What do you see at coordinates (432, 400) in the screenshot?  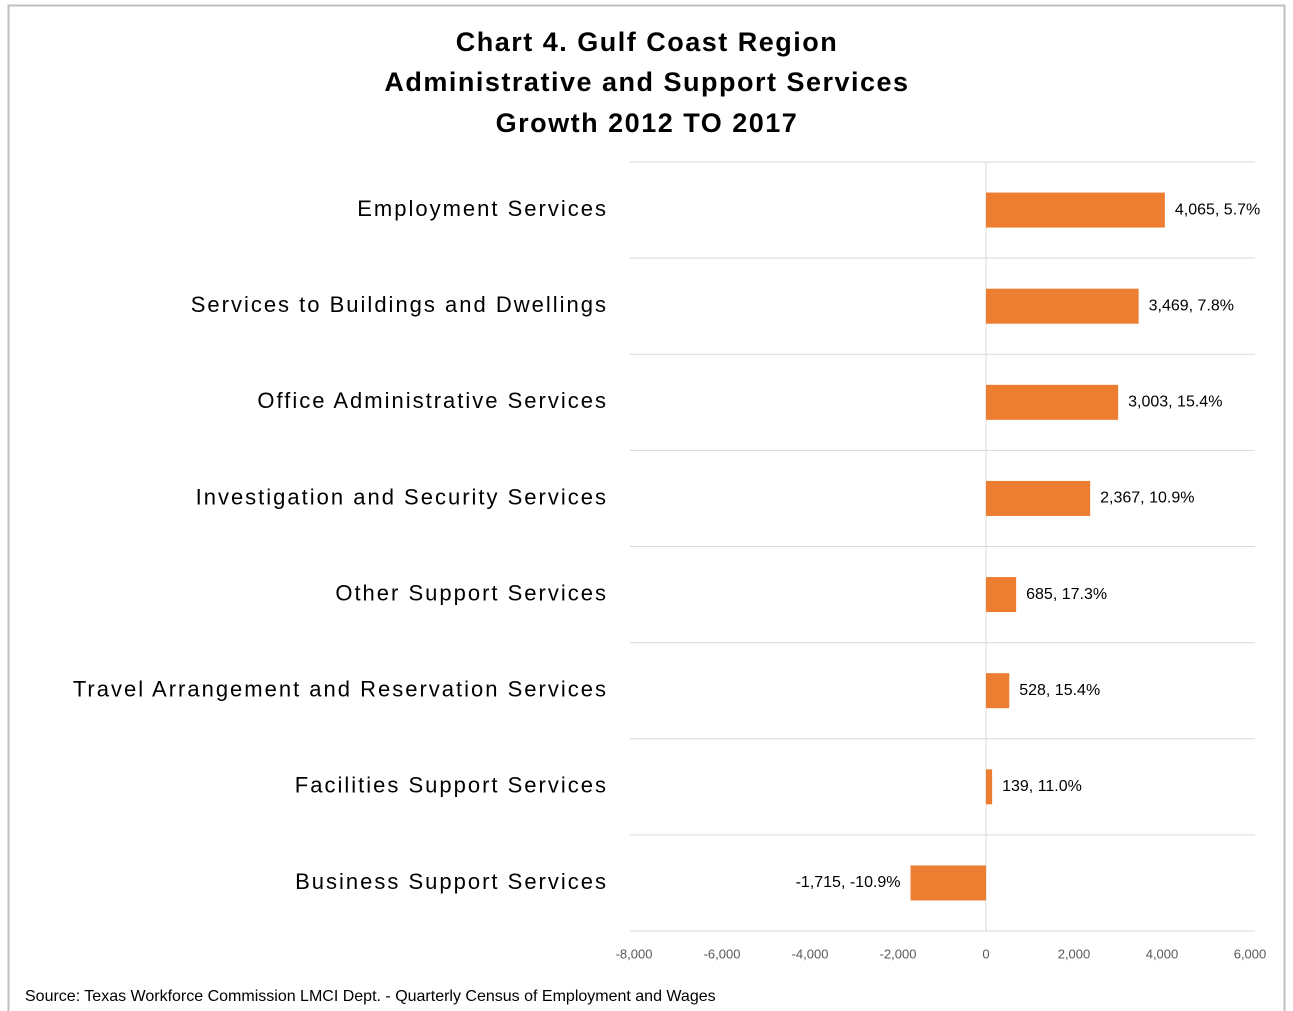 I see `y-tick-label: Office Administrative Services` at bounding box center [432, 400].